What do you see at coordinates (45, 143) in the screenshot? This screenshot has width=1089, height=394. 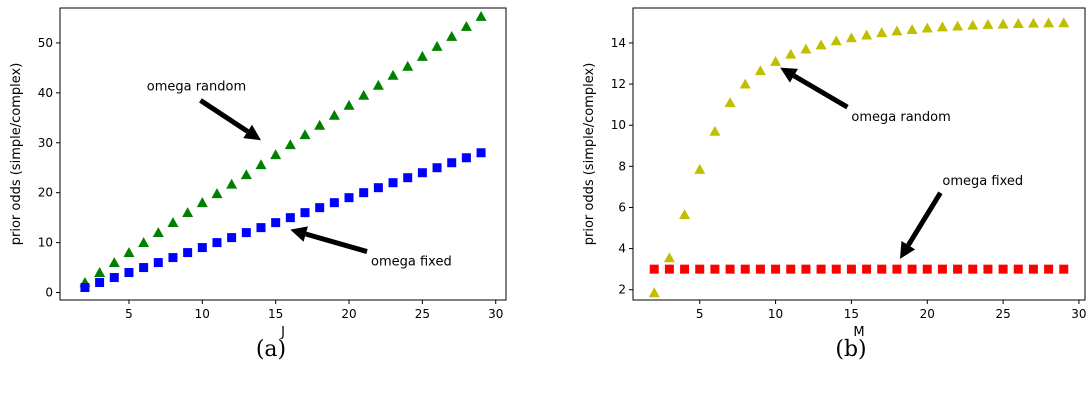 I see `y-tick-label: 30` at bounding box center [45, 143].